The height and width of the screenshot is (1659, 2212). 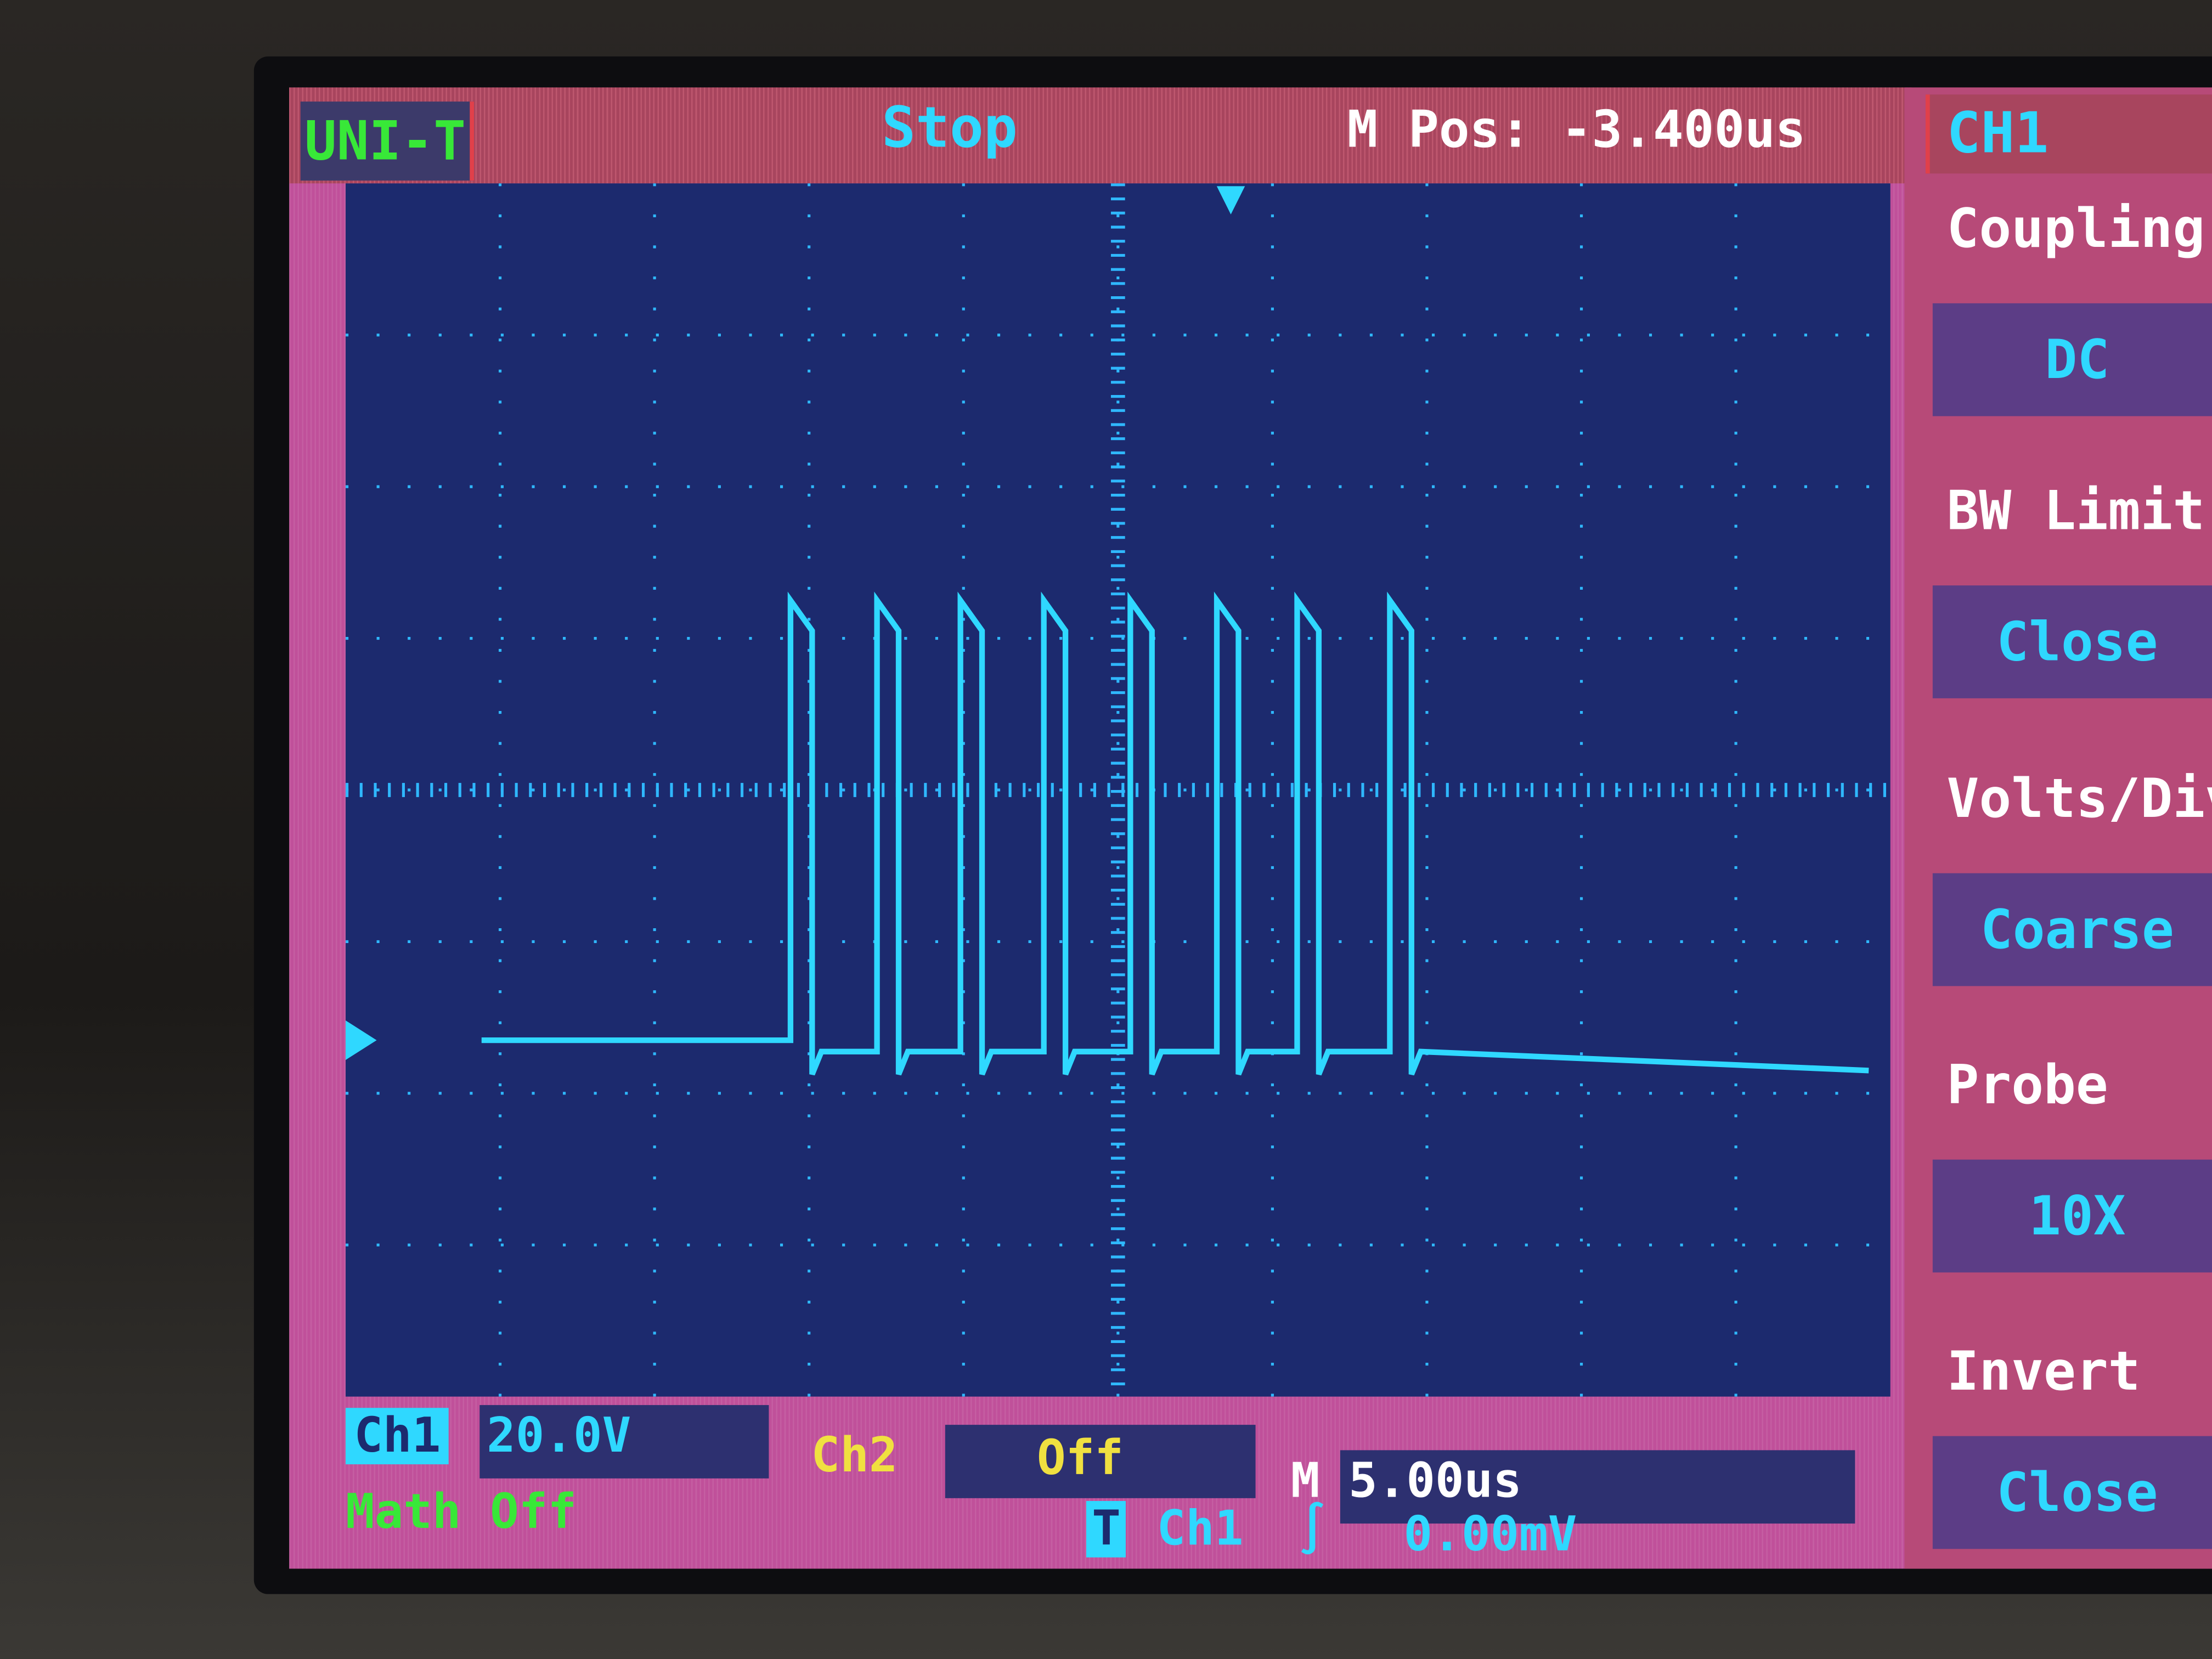 What do you see at coordinates (1406, 1482) in the screenshot?
I see `timebase: M 5.00us` at bounding box center [1406, 1482].